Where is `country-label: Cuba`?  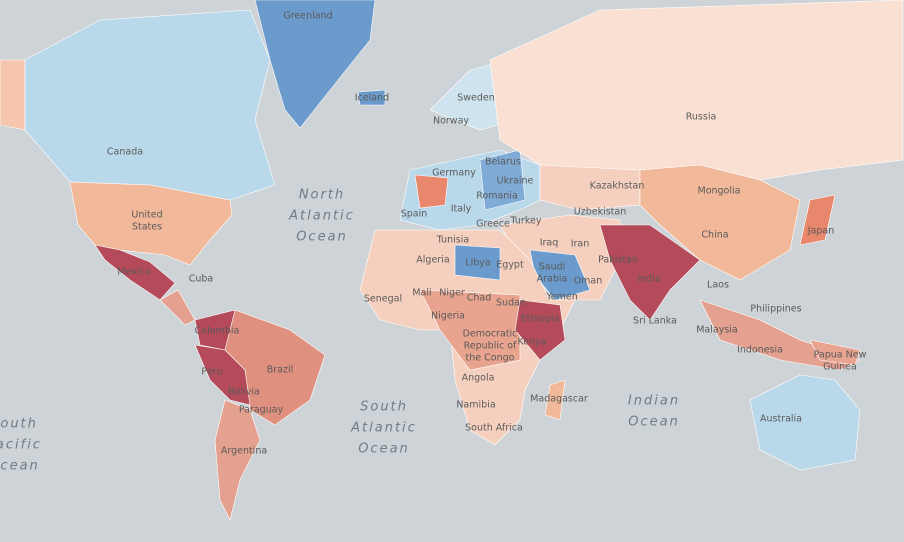
country-label: Cuba is located at coordinates (201, 279).